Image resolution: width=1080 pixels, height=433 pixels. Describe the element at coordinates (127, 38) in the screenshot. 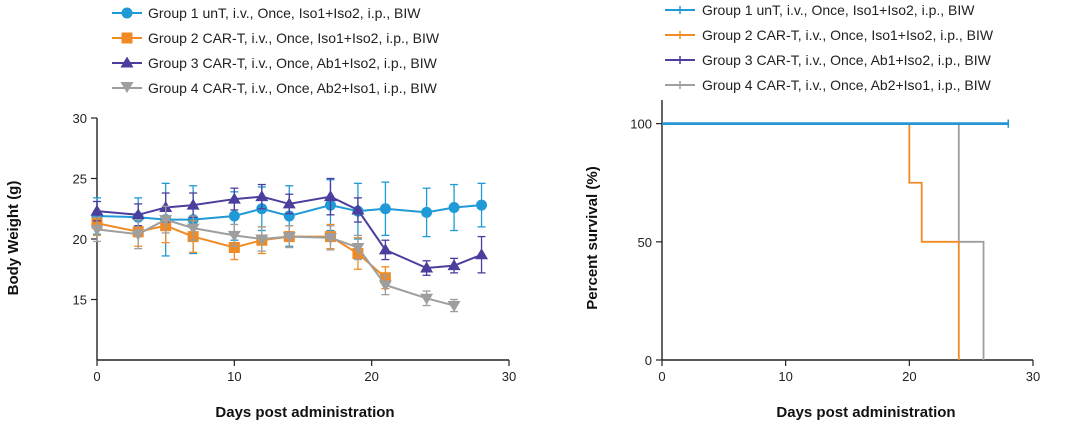

I see `legend-marker-square` at that location.